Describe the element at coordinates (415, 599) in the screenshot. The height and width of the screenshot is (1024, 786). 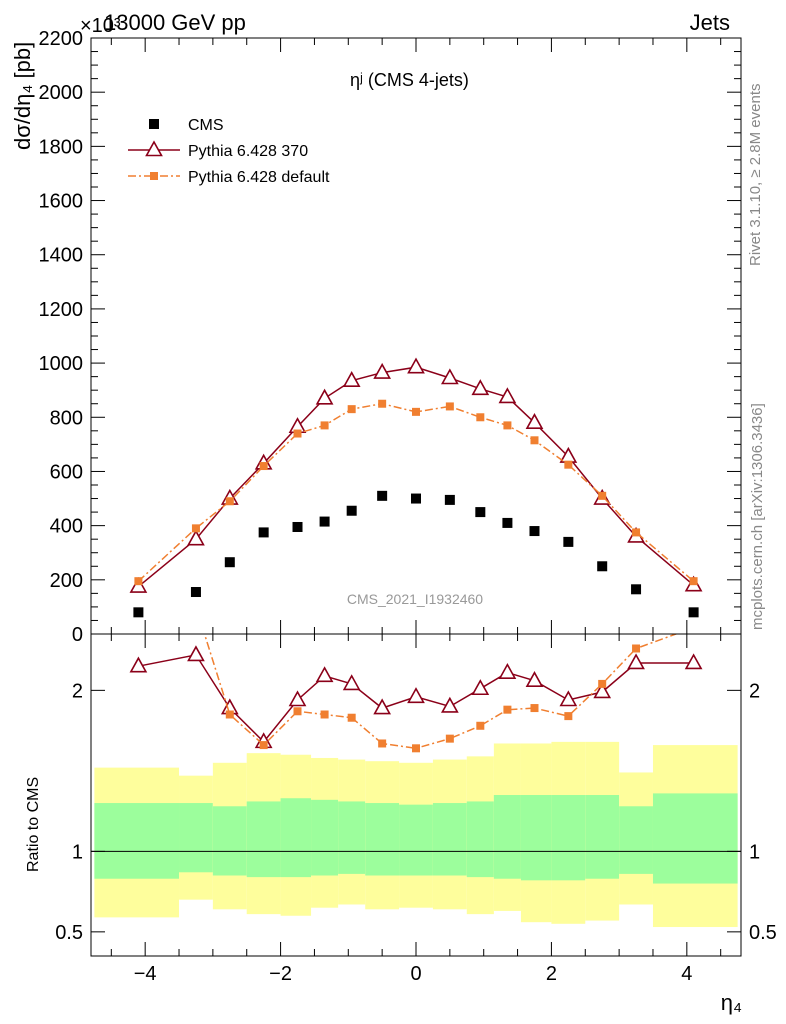
I see `watermark: CMS_2021_I1932460` at that location.